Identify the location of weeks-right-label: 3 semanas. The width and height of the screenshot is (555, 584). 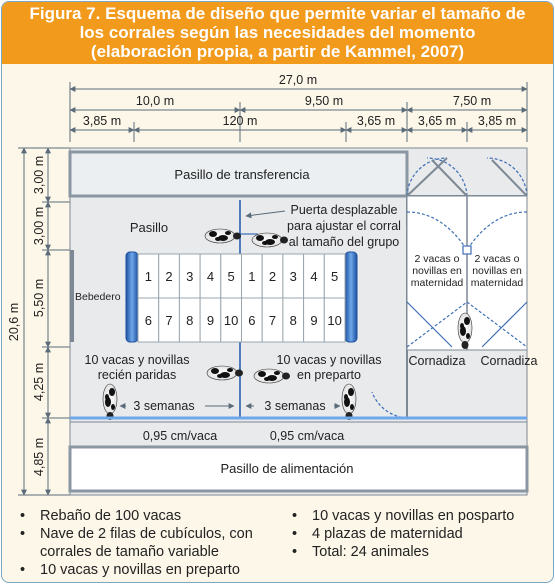
(294, 406).